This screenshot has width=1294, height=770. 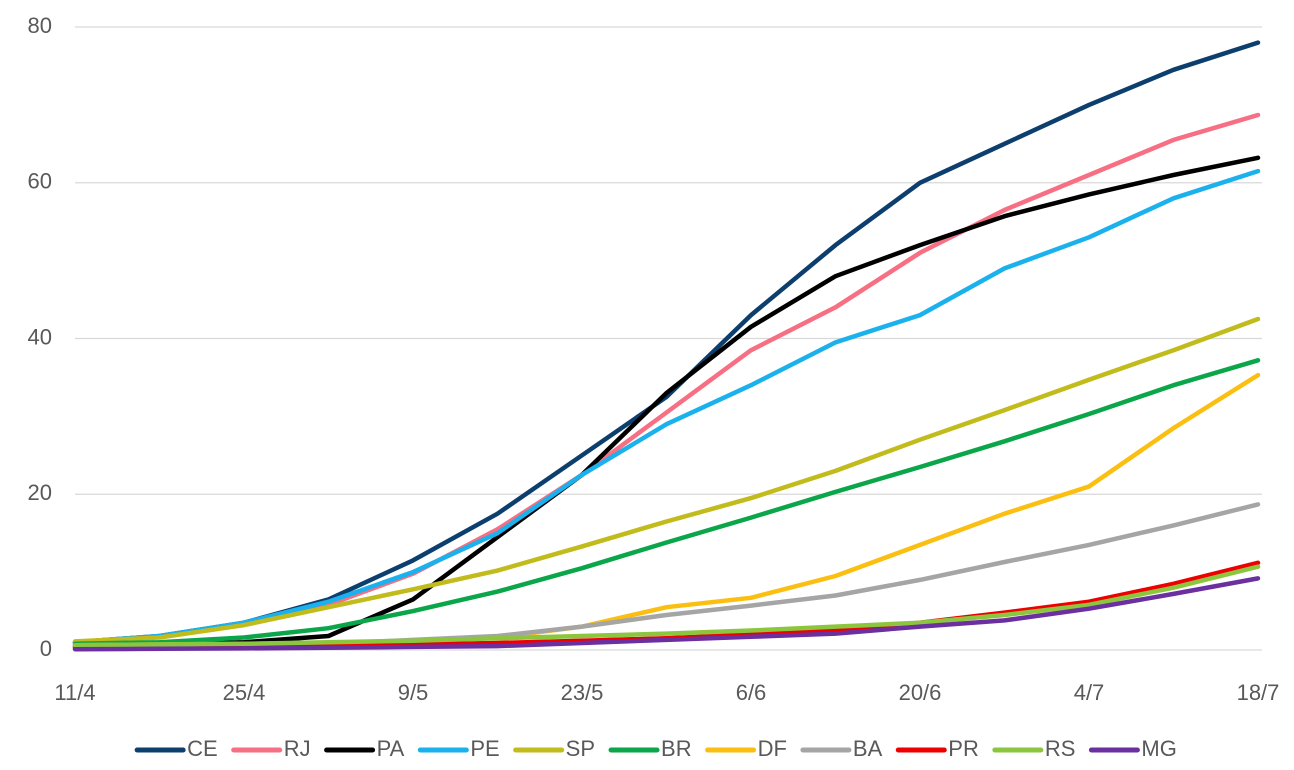 What do you see at coordinates (772, 748) in the screenshot?
I see `legend-label: DF` at bounding box center [772, 748].